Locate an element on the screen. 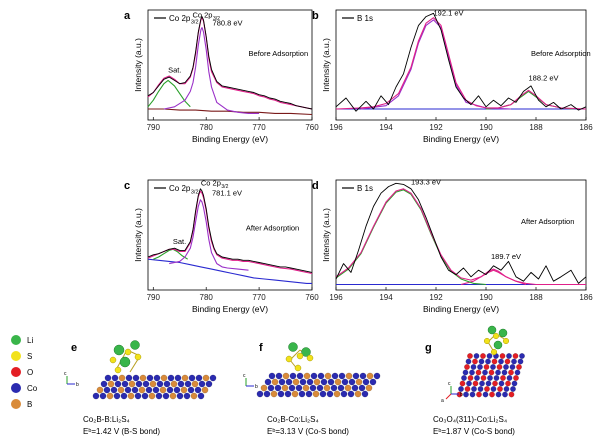 This screenshot has height=444, width=600. chart-a-xtick-label-2: 770 is located at coordinates (259, 127).